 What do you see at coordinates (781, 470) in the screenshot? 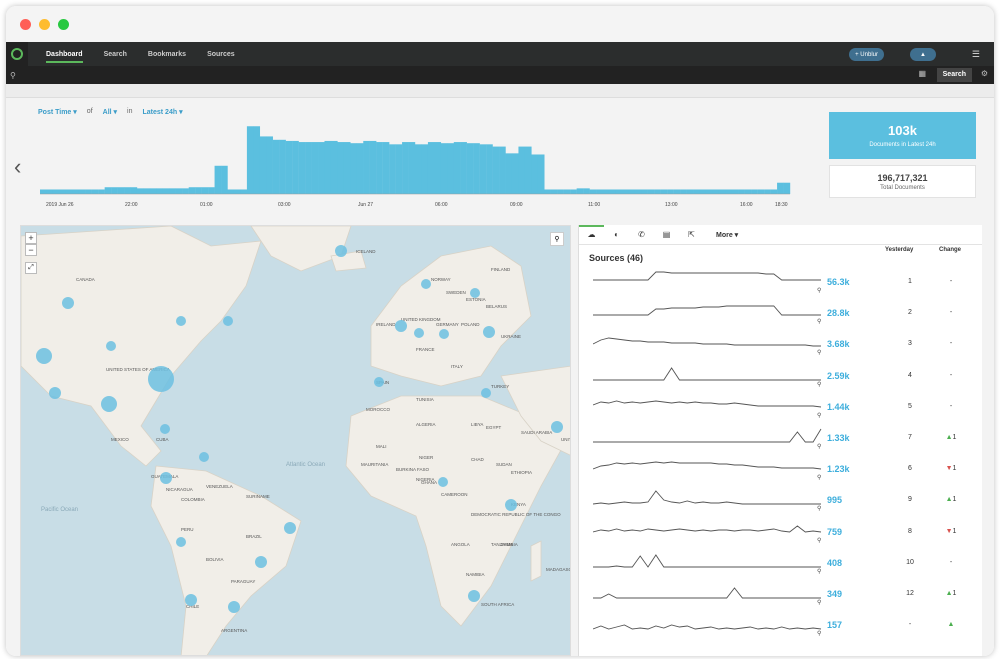
I see `source-row: 1.23k ⚲ 6 ▼1` at bounding box center [781, 470].